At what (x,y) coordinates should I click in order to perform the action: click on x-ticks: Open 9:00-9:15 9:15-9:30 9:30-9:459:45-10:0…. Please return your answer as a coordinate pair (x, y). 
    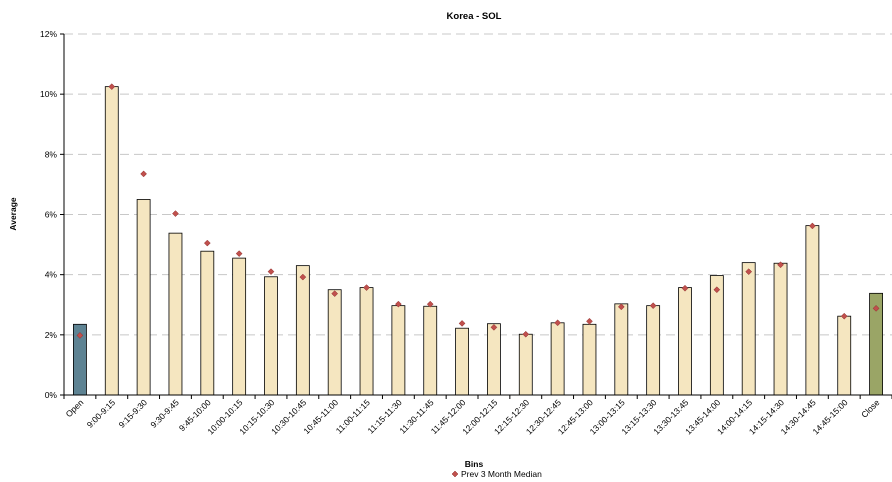
    Looking at the image, I should click on (477, 415).